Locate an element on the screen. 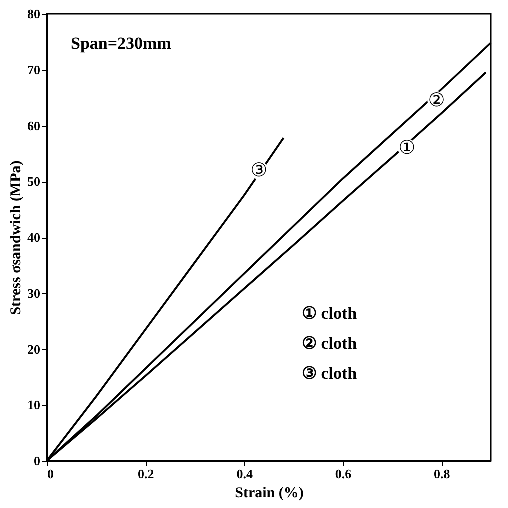 The image size is (508, 508). y-tick-label: 20 is located at coordinates (34, 349).